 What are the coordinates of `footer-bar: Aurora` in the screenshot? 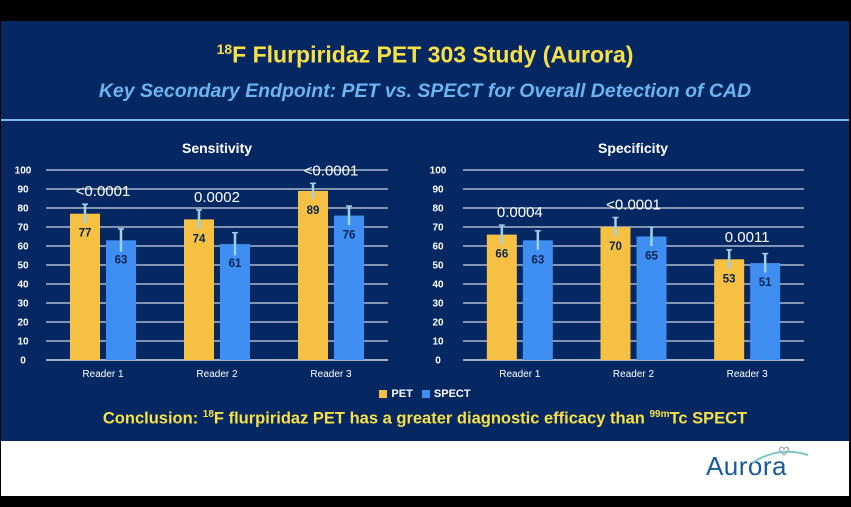 It's located at (425, 468).